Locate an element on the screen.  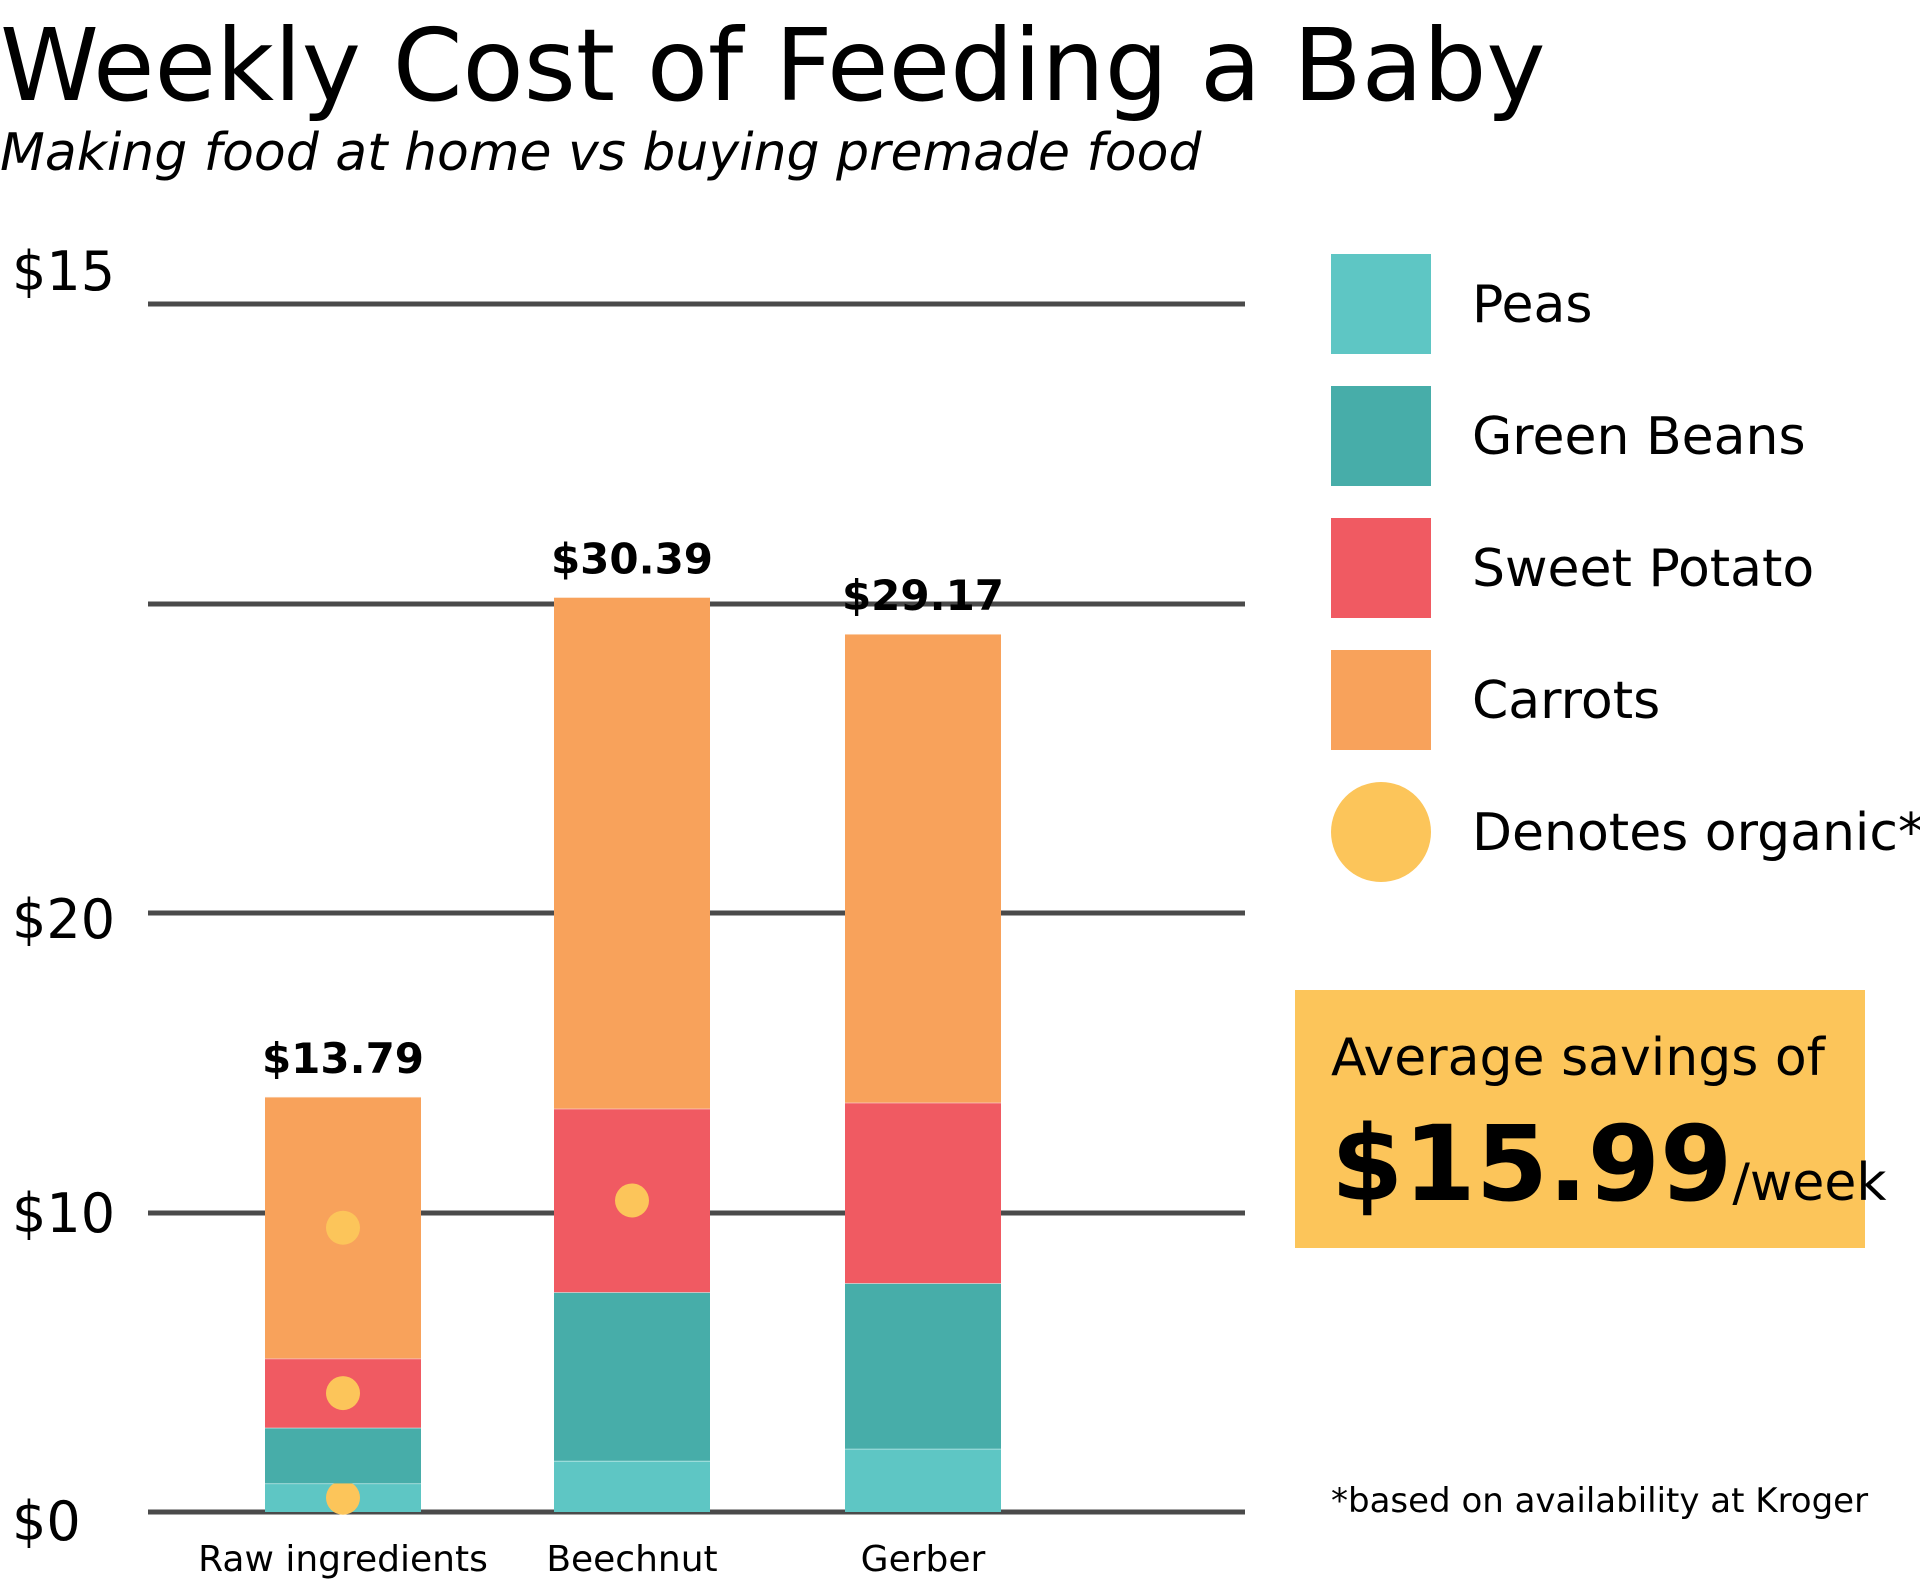
bar-total-label: $13.79 is located at coordinates (343, 1058).